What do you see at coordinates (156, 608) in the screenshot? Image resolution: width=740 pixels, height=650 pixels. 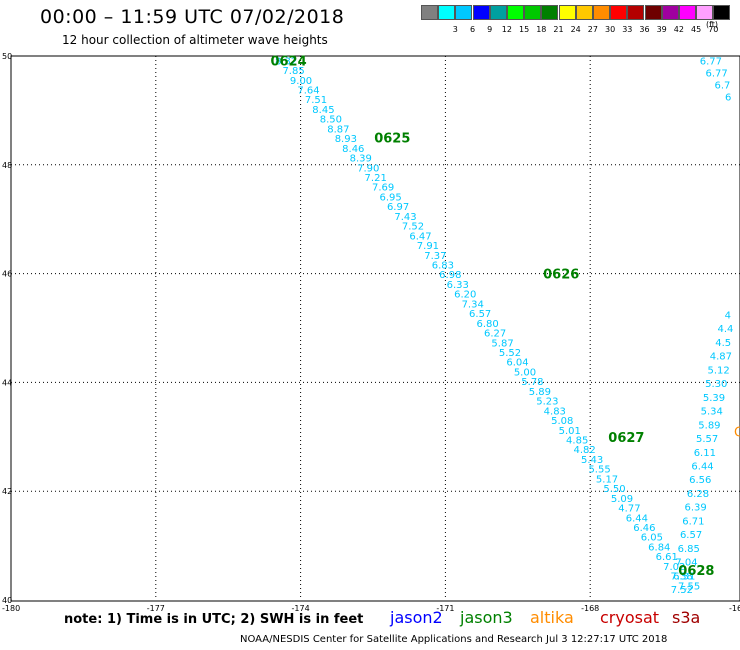 I see `longitude-tick-label: -177` at bounding box center [156, 608].